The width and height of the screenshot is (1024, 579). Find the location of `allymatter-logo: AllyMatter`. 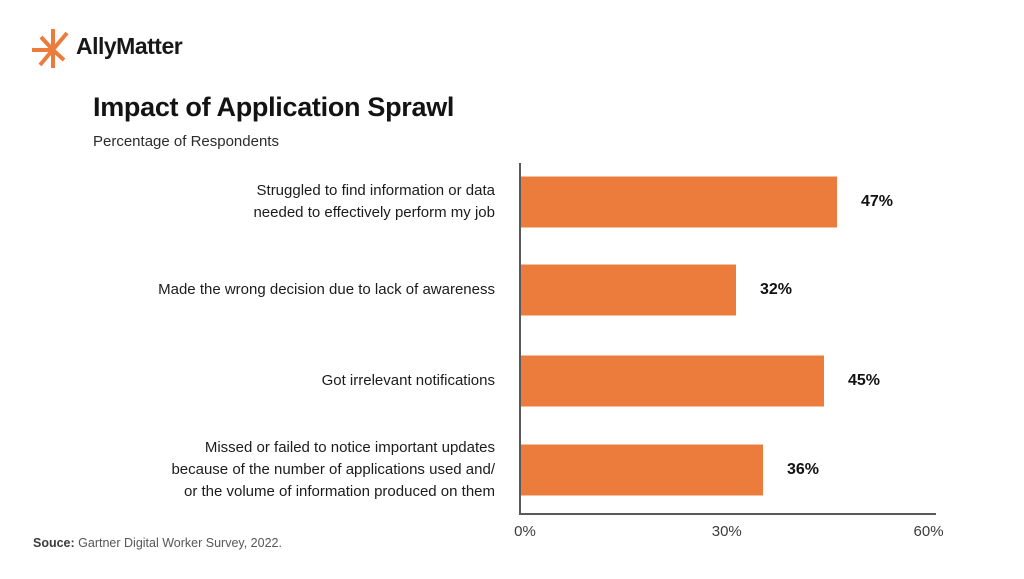

allymatter-logo: AllyMatter is located at coordinates (107, 46).